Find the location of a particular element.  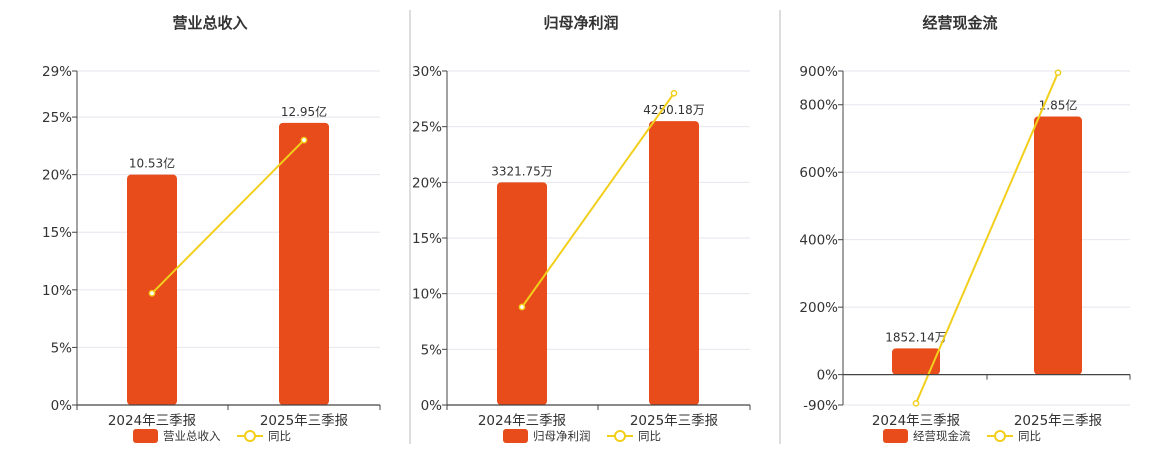

y-tick-label: 800% is located at coordinates (818, 106).